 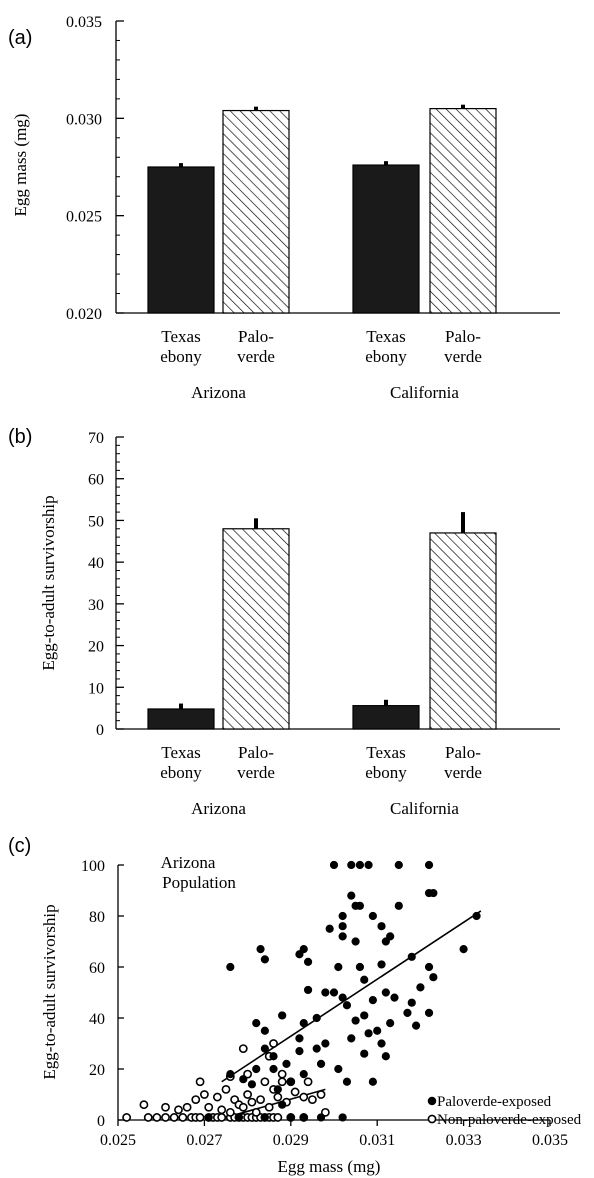 I want to click on panel-b-label: (b), so click(x=20, y=437).